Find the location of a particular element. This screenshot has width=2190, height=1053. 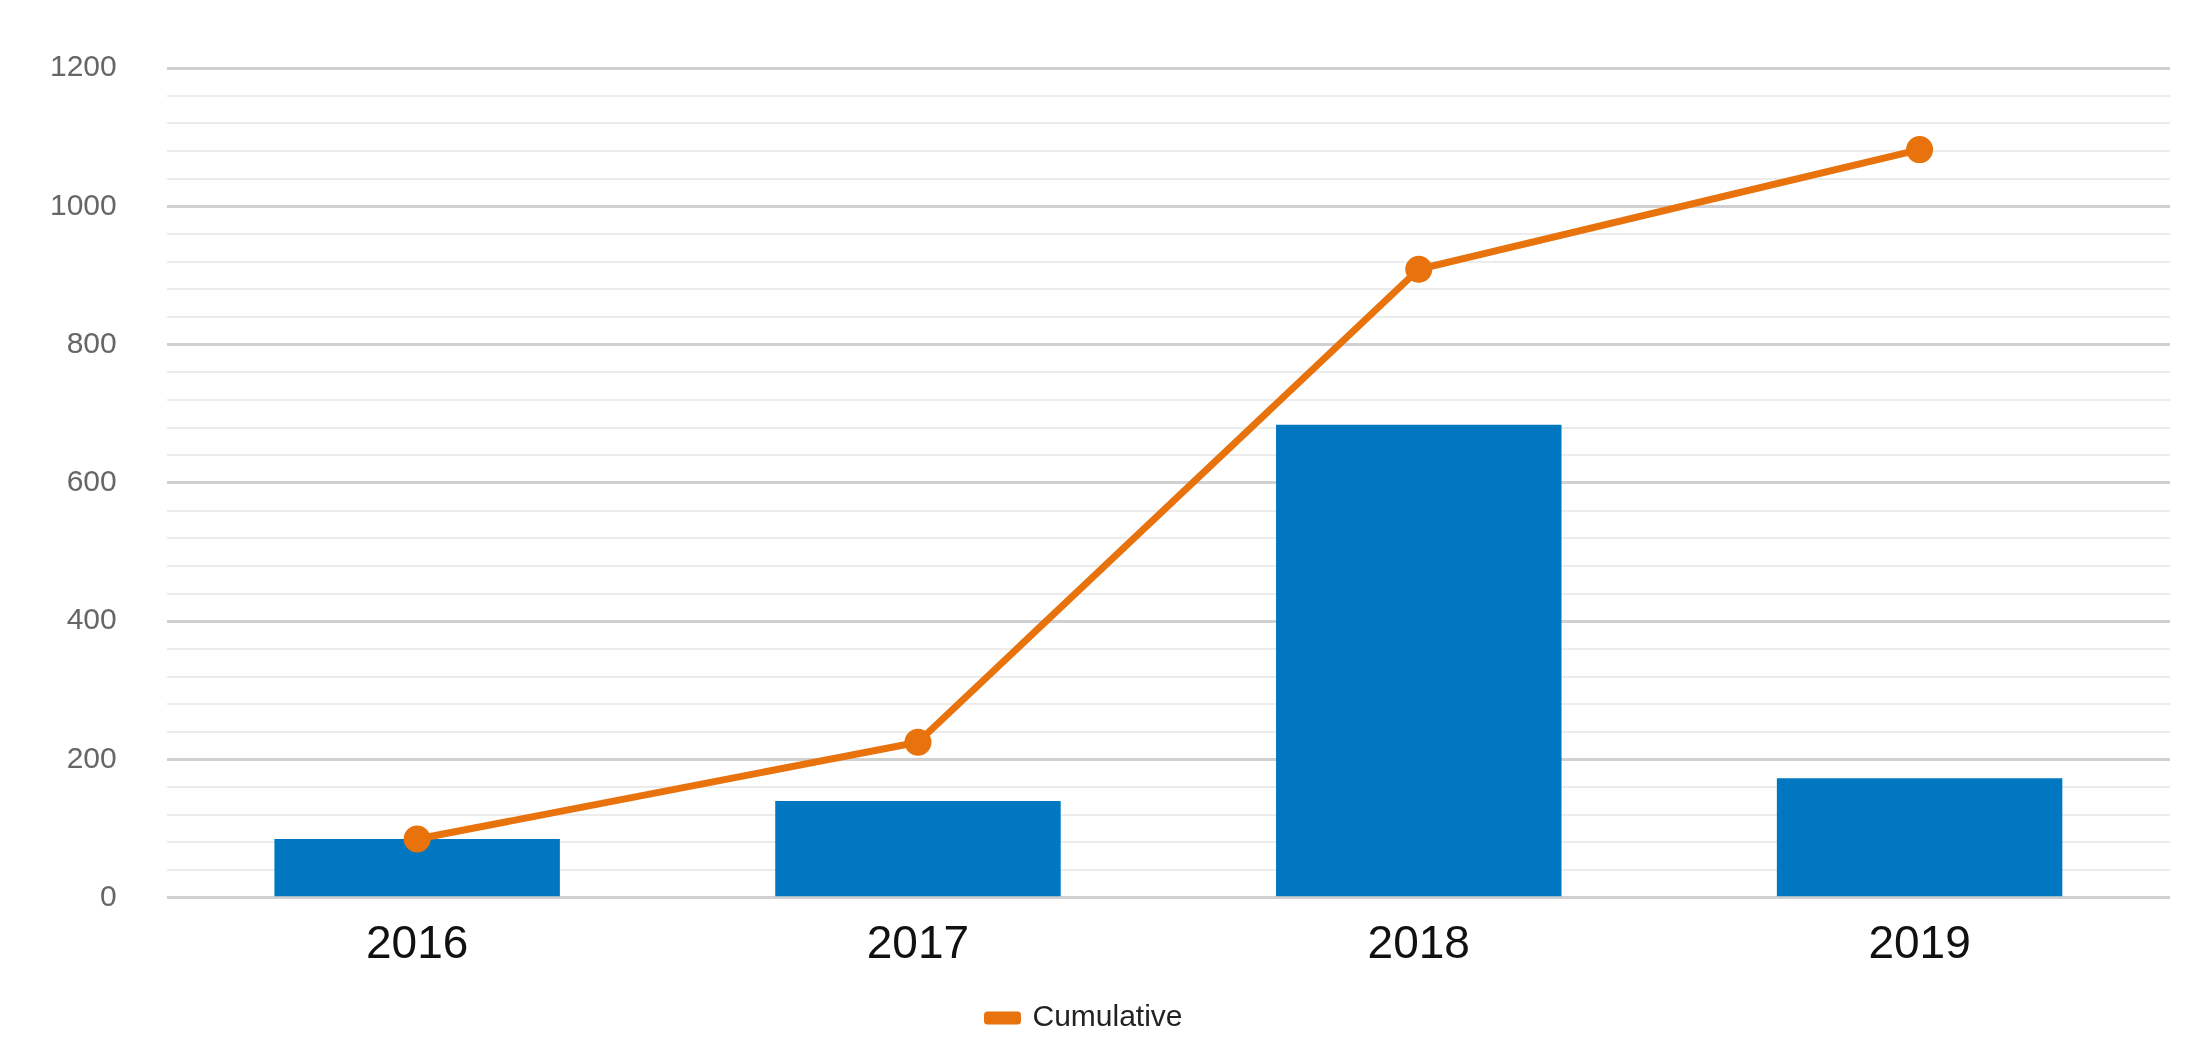

y-tick-label: 800 is located at coordinates (91, 342).